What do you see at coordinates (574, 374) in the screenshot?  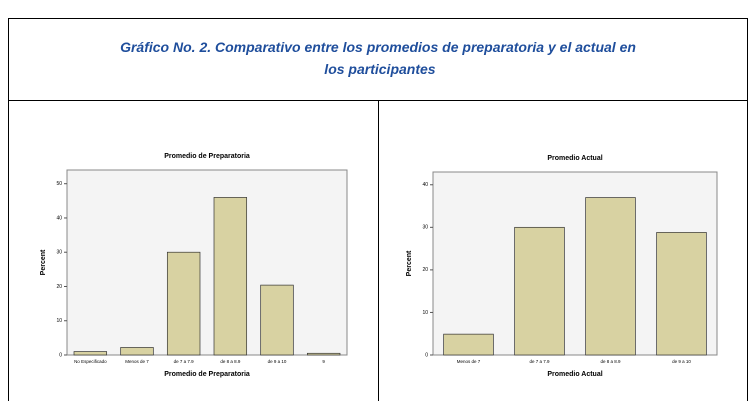 I see `x-axis-label: Promedio Actual` at bounding box center [574, 374].